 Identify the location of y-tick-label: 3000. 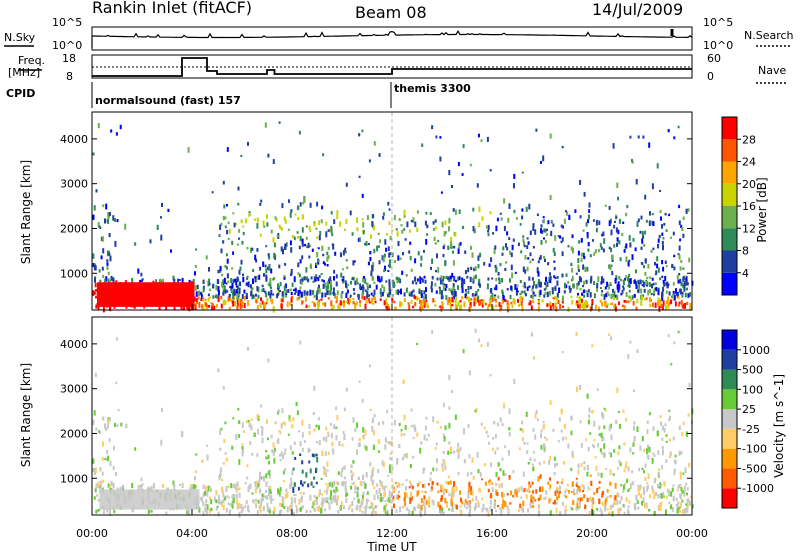
(74, 184).